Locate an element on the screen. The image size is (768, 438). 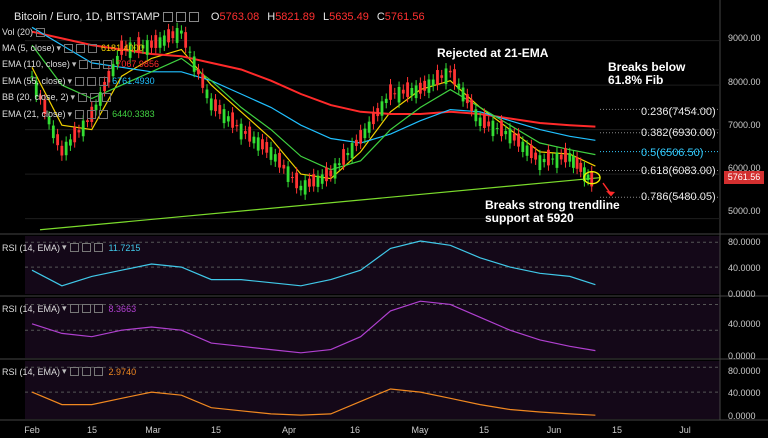
fib-label-0236: 0.236(7454.00) is located at coordinates (678, 112).